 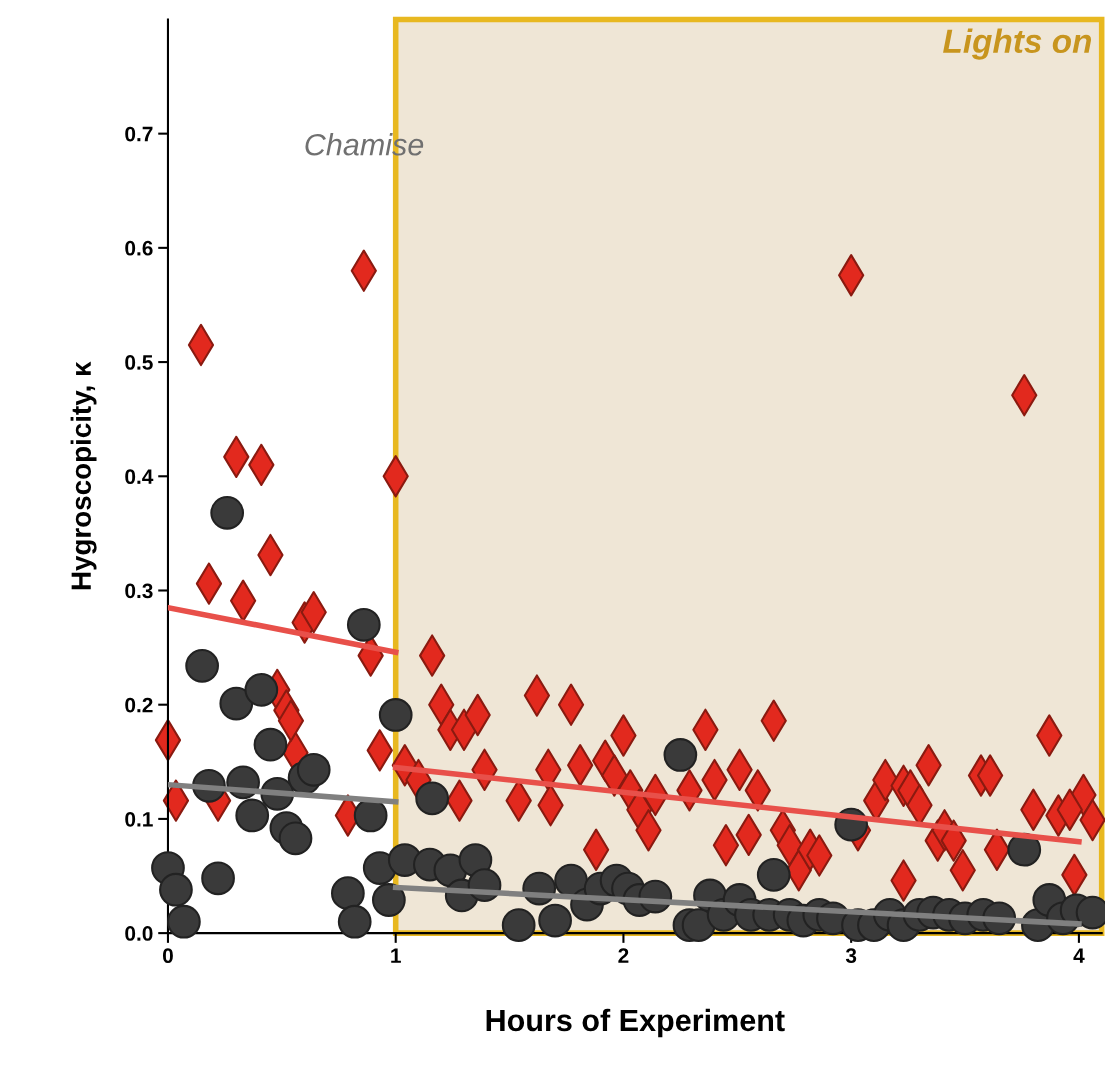 What do you see at coordinates (139, 933) in the screenshot?
I see `y-tick-label: 0.0` at bounding box center [139, 933].